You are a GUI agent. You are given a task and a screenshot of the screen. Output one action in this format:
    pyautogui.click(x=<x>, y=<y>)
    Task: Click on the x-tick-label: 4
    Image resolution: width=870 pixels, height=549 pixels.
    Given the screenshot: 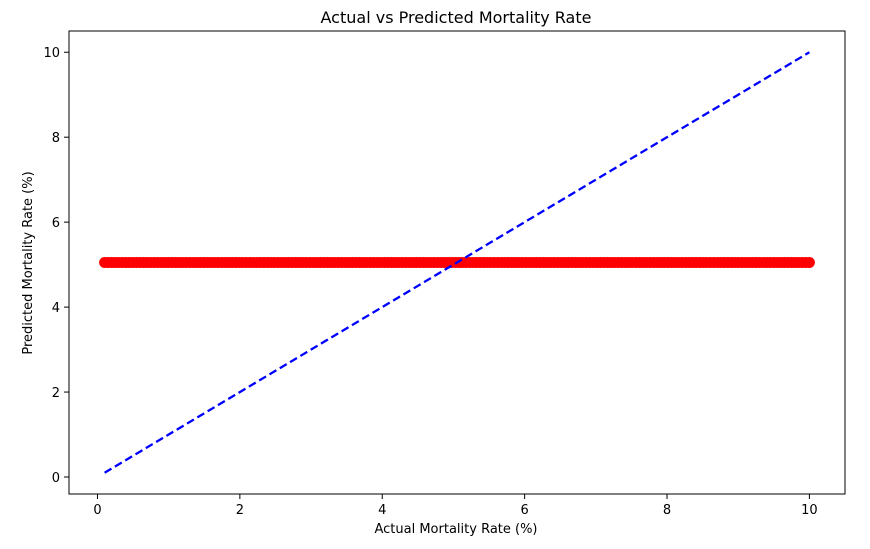 What is the action you would take?
    pyautogui.click(x=382, y=510)
    